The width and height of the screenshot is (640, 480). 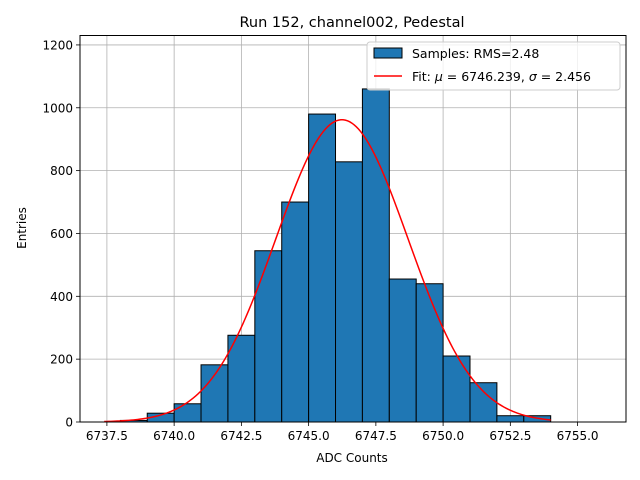 I want to click on x-tick-label: 6737.5, so click(x=107, y=436).